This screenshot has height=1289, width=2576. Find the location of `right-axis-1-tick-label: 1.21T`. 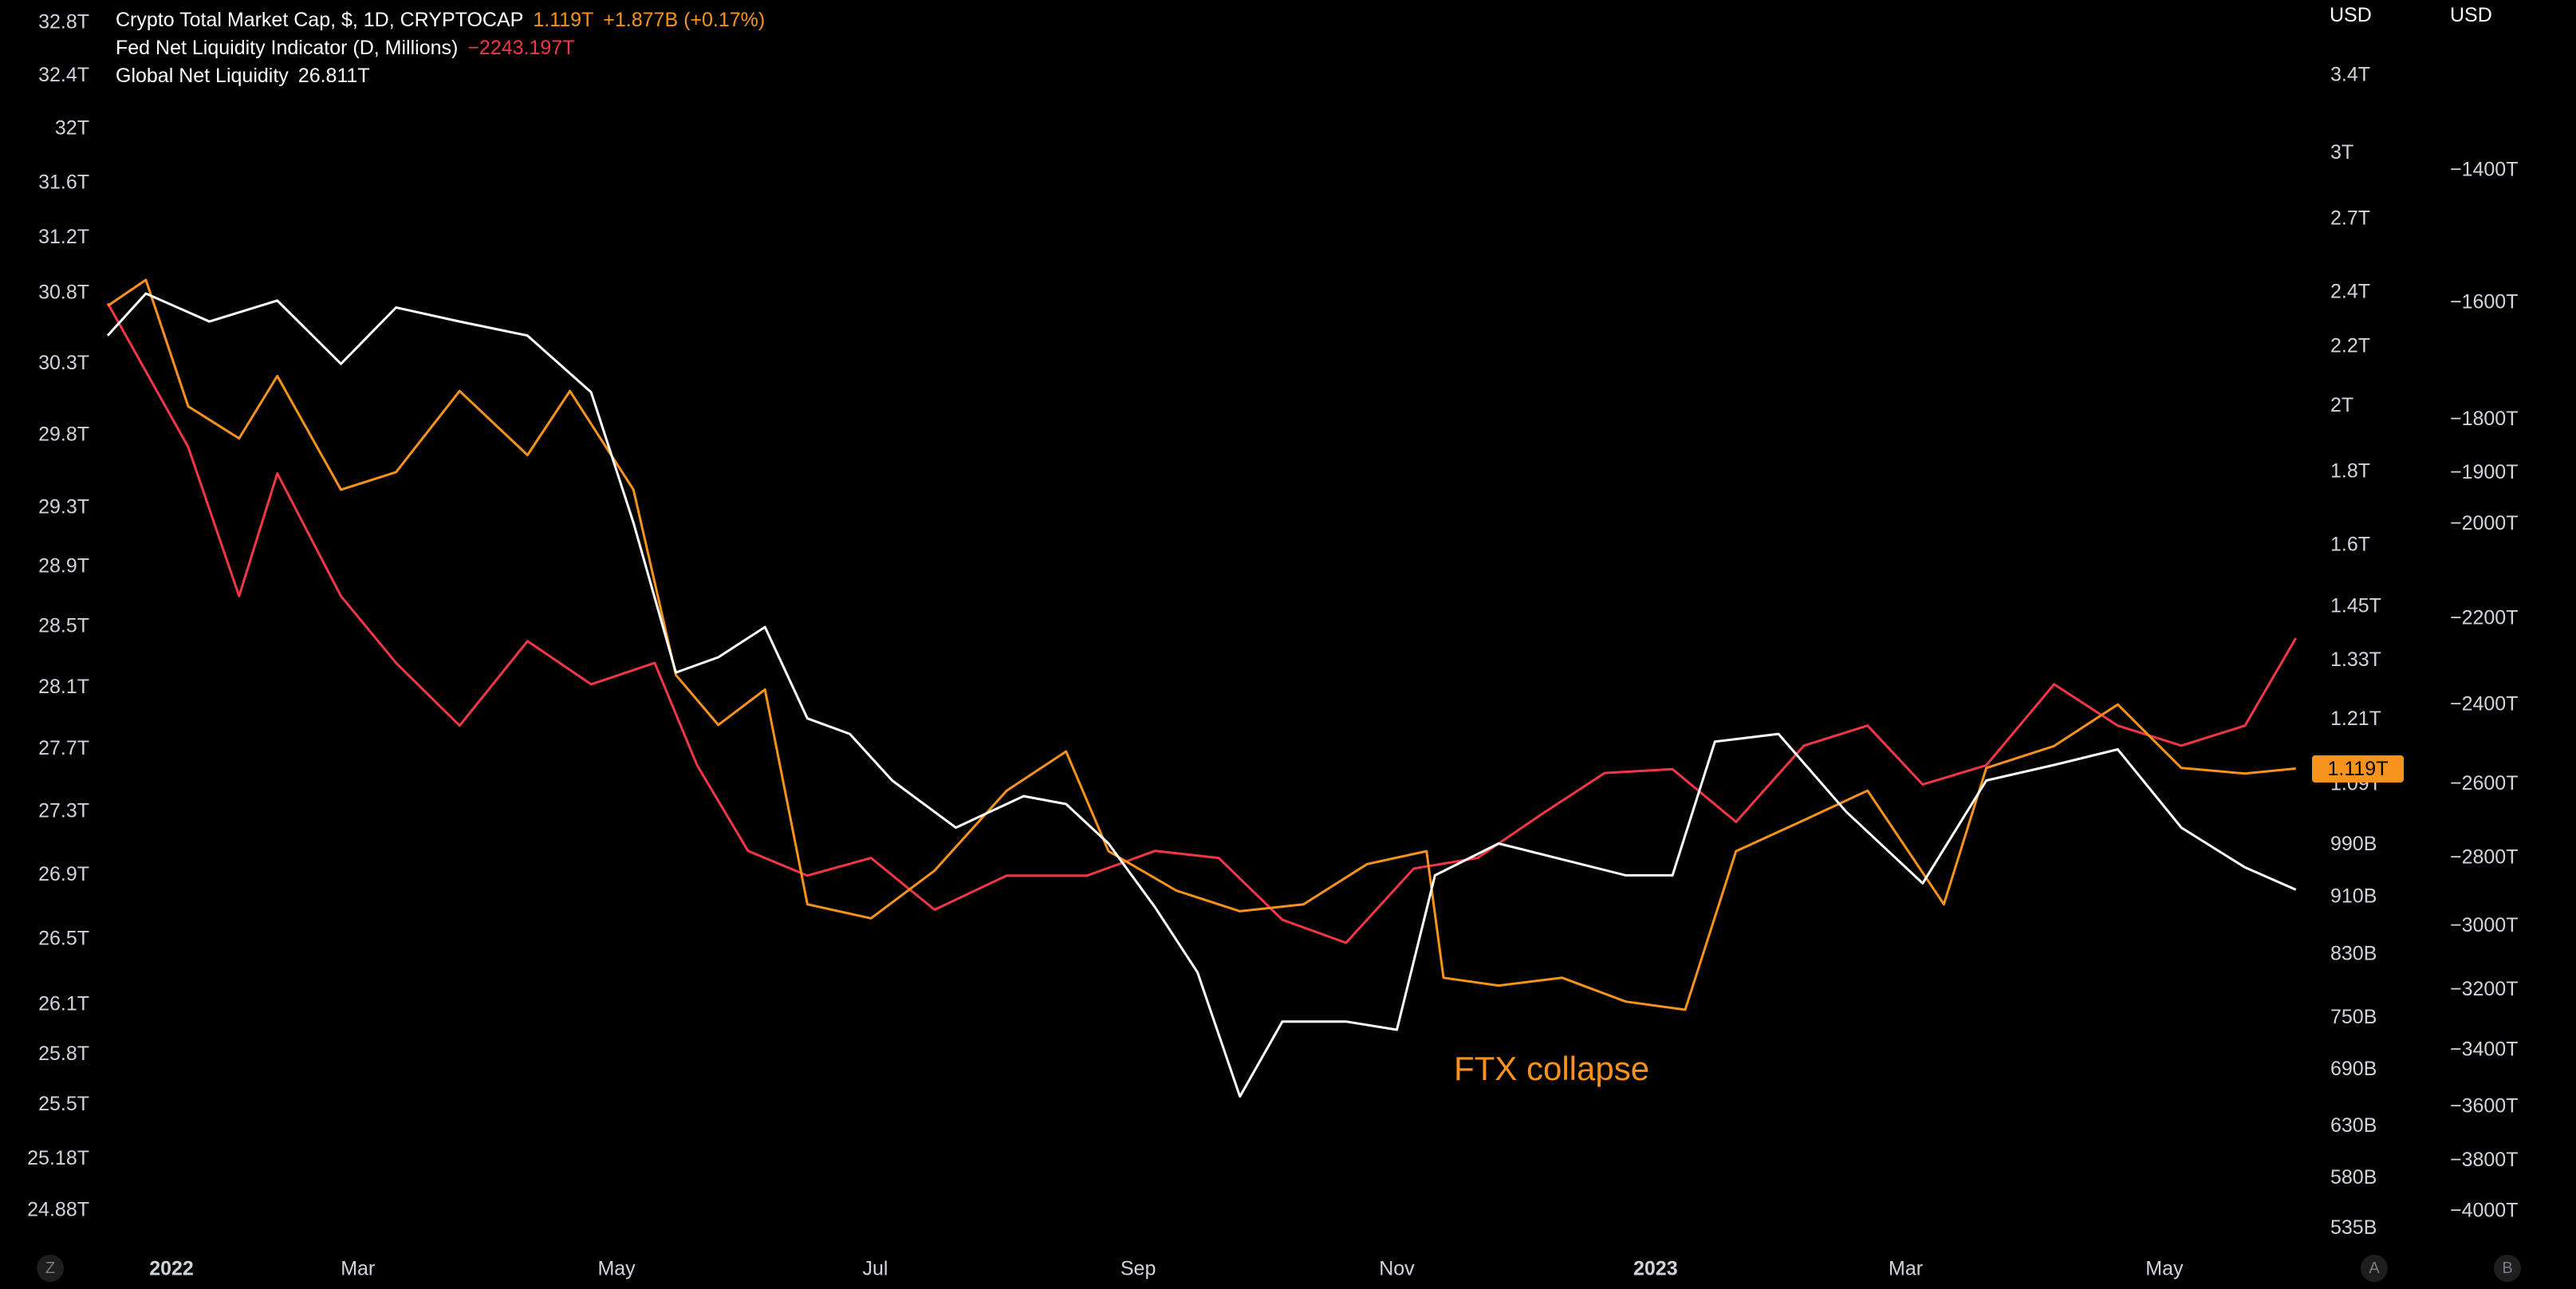

right-axis-1-tick-label: 1.21T is located at coordinates (2355, 719).